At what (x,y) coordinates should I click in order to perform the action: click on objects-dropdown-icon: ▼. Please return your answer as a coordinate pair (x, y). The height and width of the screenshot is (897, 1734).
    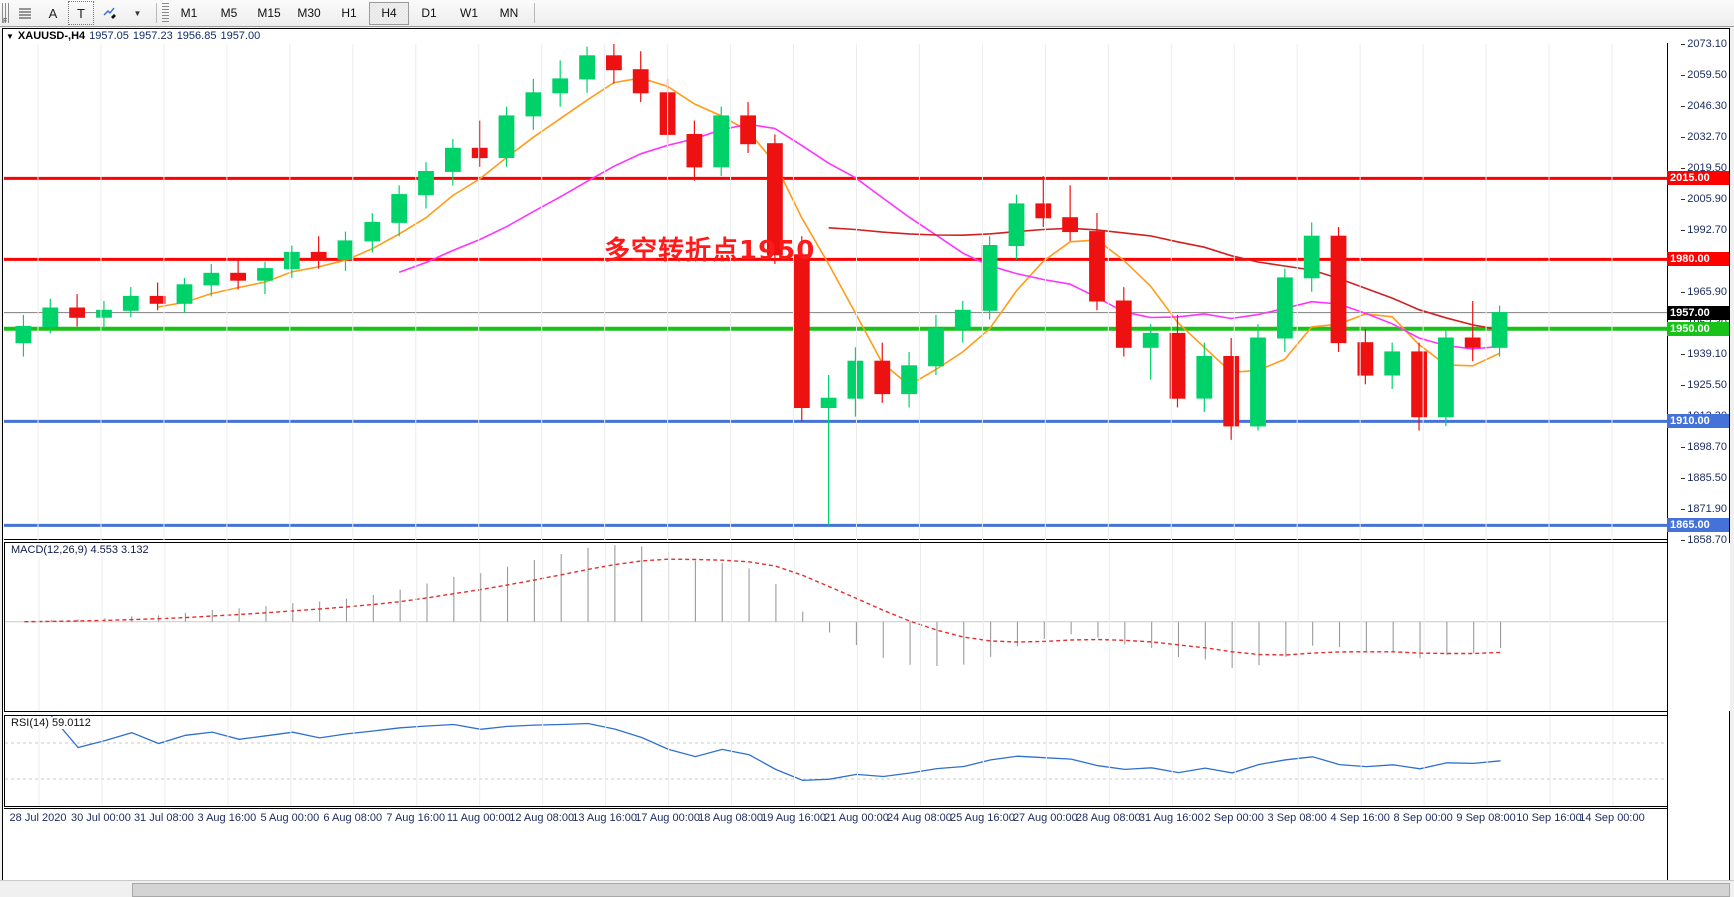
    Looking at the image, I should click on (137, 13).